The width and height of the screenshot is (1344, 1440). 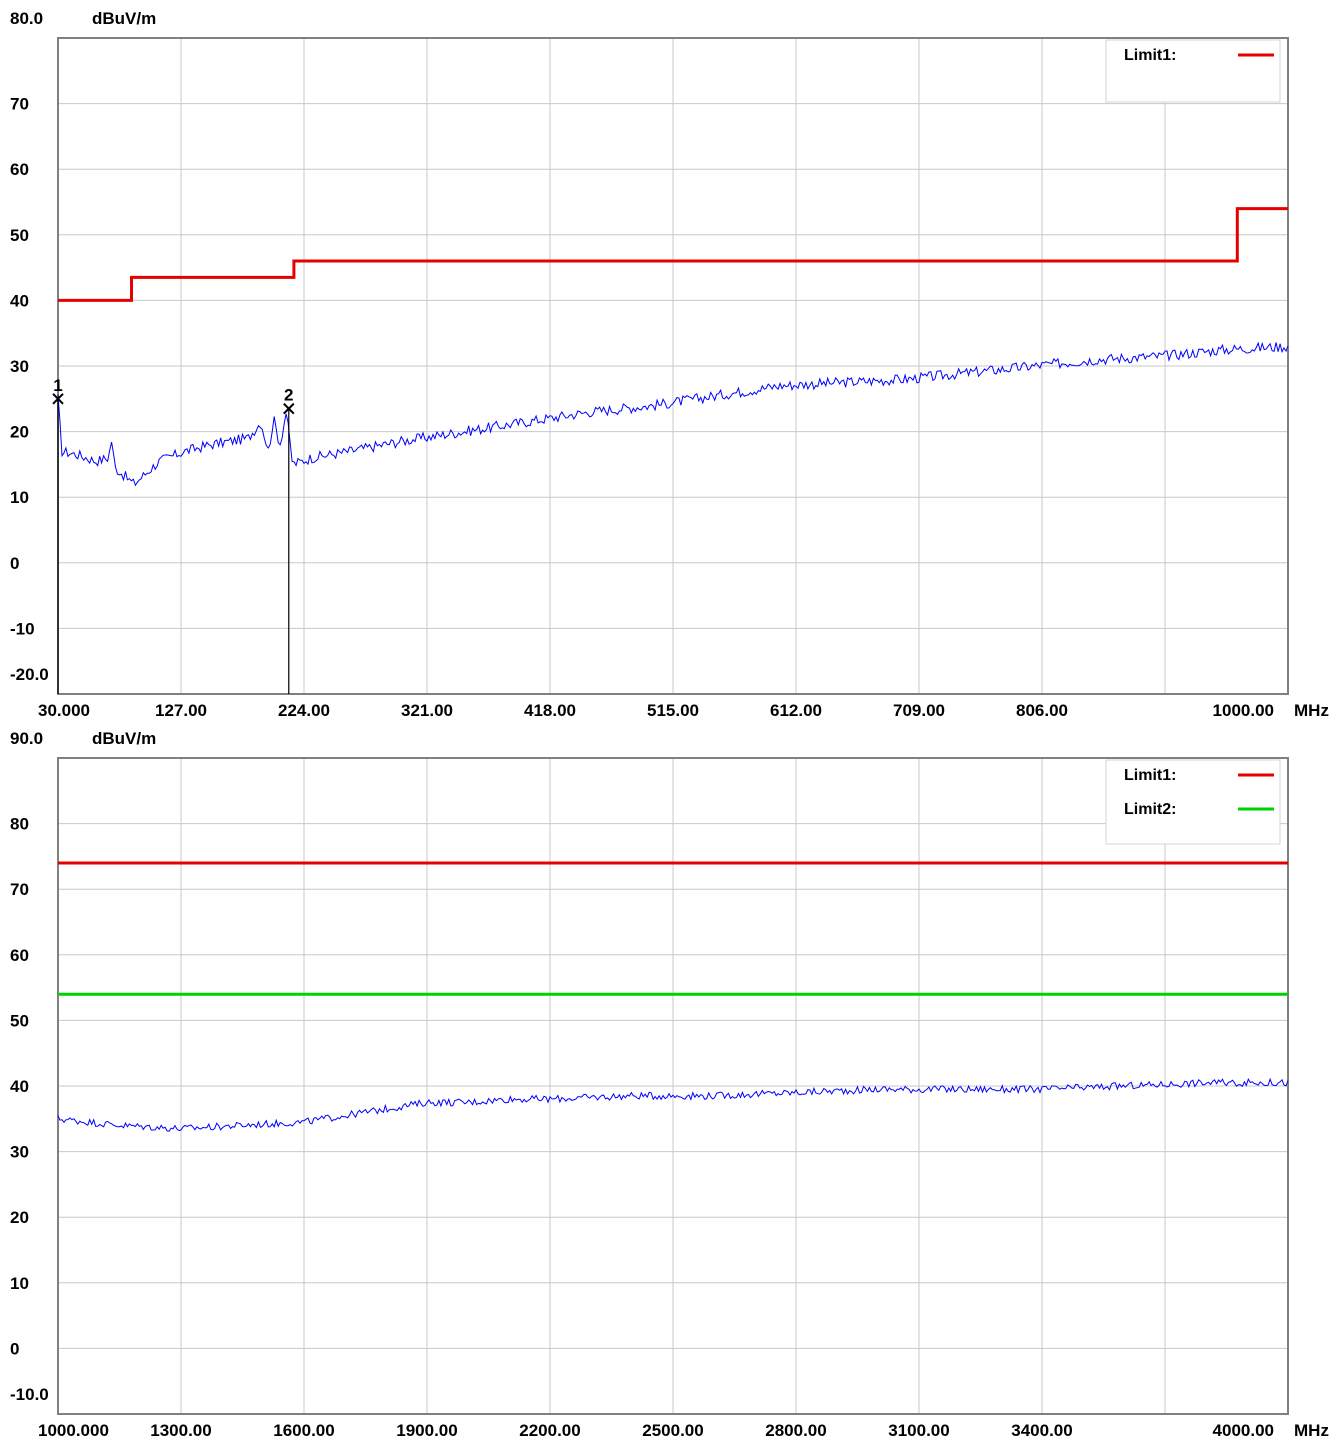 I want to click on c2-measured-trace, so click(x=673, y=1104).